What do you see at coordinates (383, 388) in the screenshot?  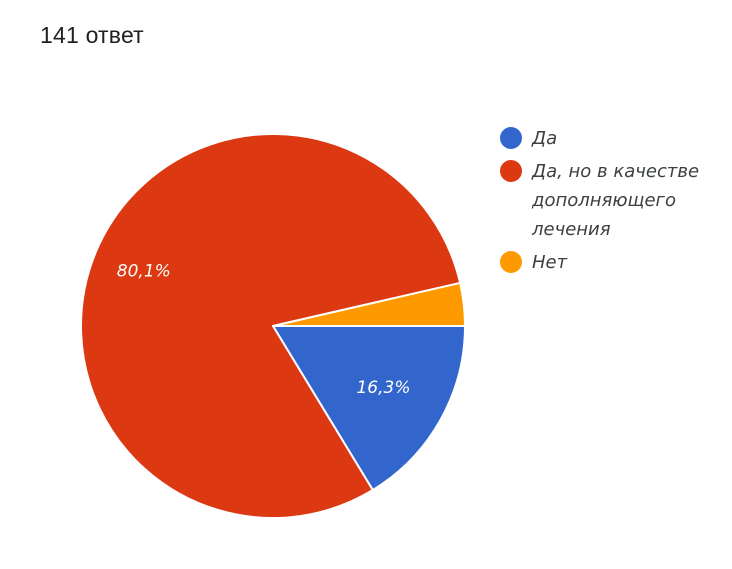 I see `slice-label-da: 16,3%` at bounding box center [383, 388].